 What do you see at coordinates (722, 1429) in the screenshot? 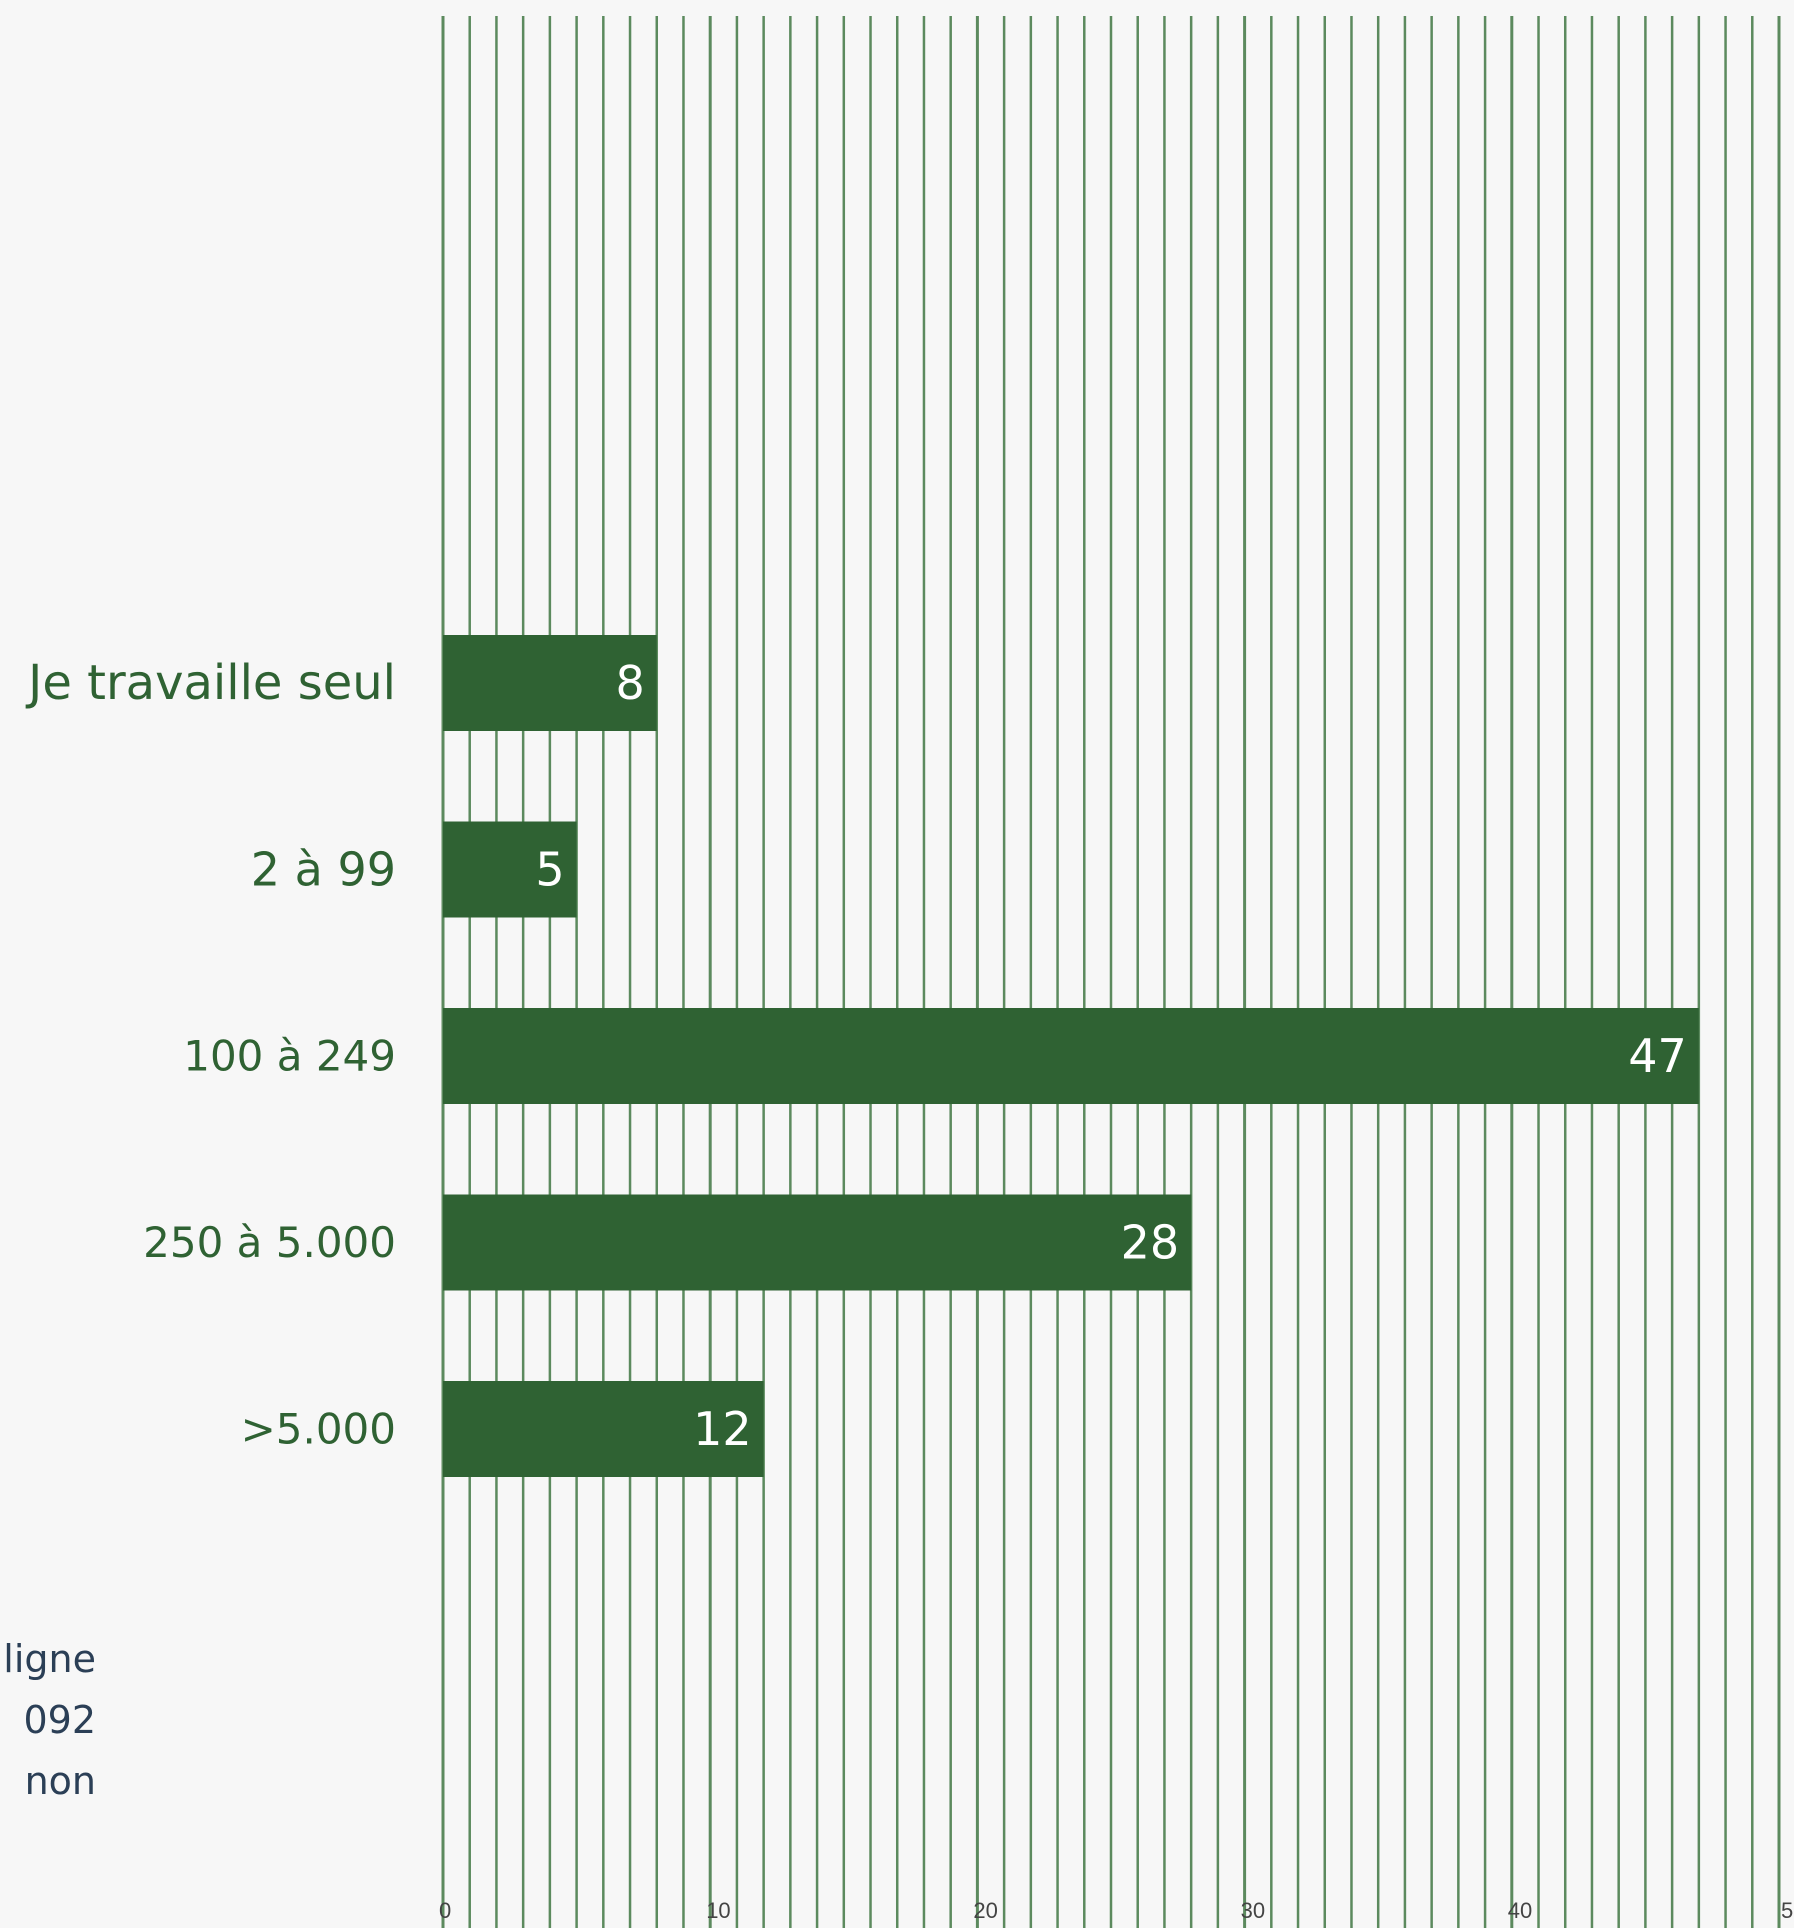
I see `value-label: 12` at bounding box center [722, 1429].